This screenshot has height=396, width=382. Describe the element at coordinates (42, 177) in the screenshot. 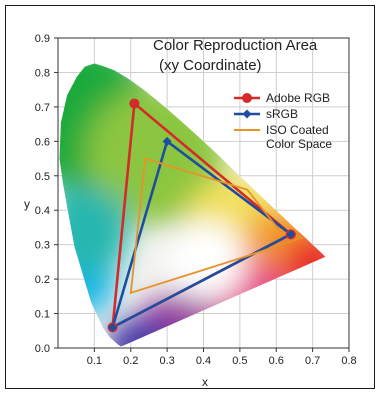

I see `y-tick-label: 0.5` at that location.